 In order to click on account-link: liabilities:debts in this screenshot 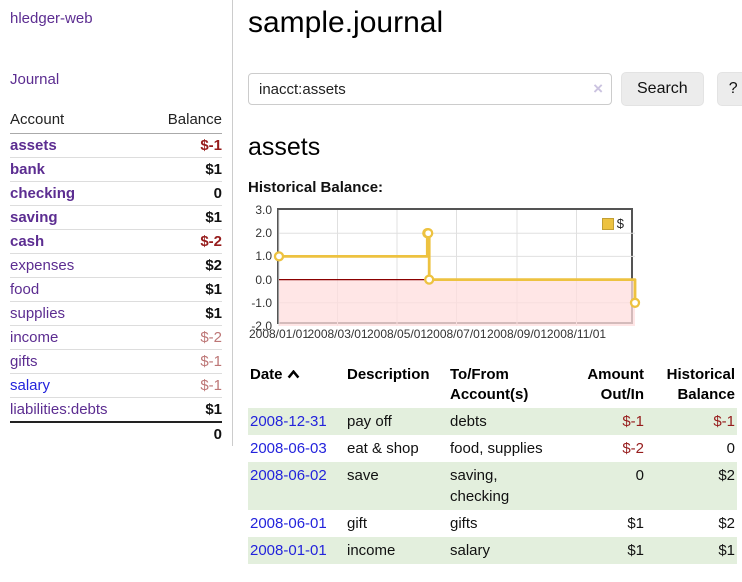, I will do `click(59, 409)`.